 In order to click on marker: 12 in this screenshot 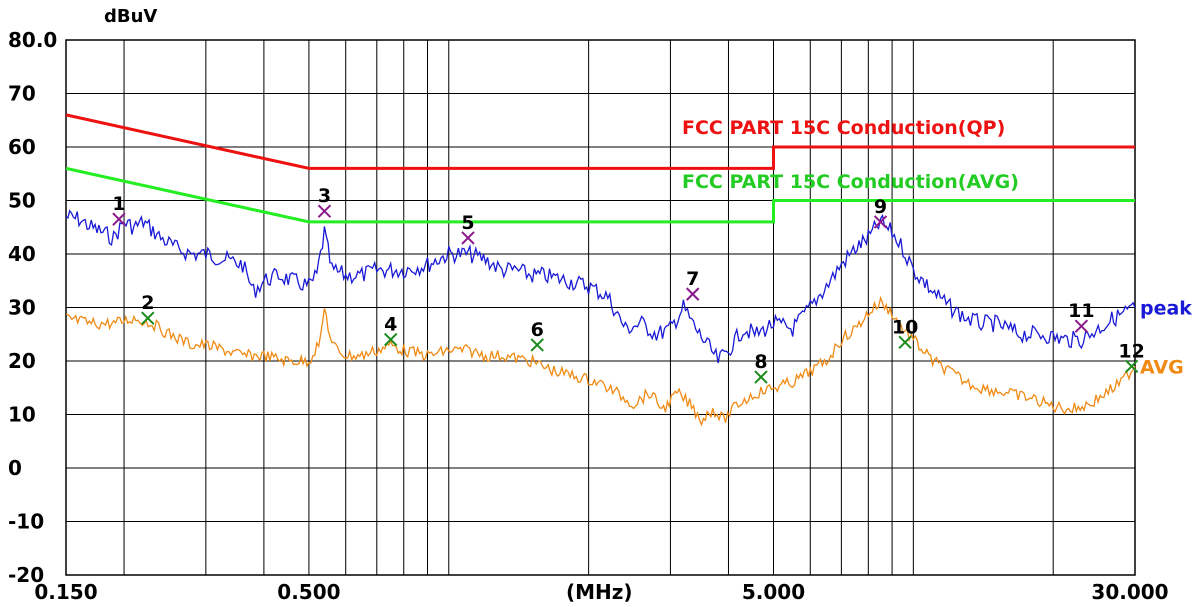, I will do `click(1131, 357)`.